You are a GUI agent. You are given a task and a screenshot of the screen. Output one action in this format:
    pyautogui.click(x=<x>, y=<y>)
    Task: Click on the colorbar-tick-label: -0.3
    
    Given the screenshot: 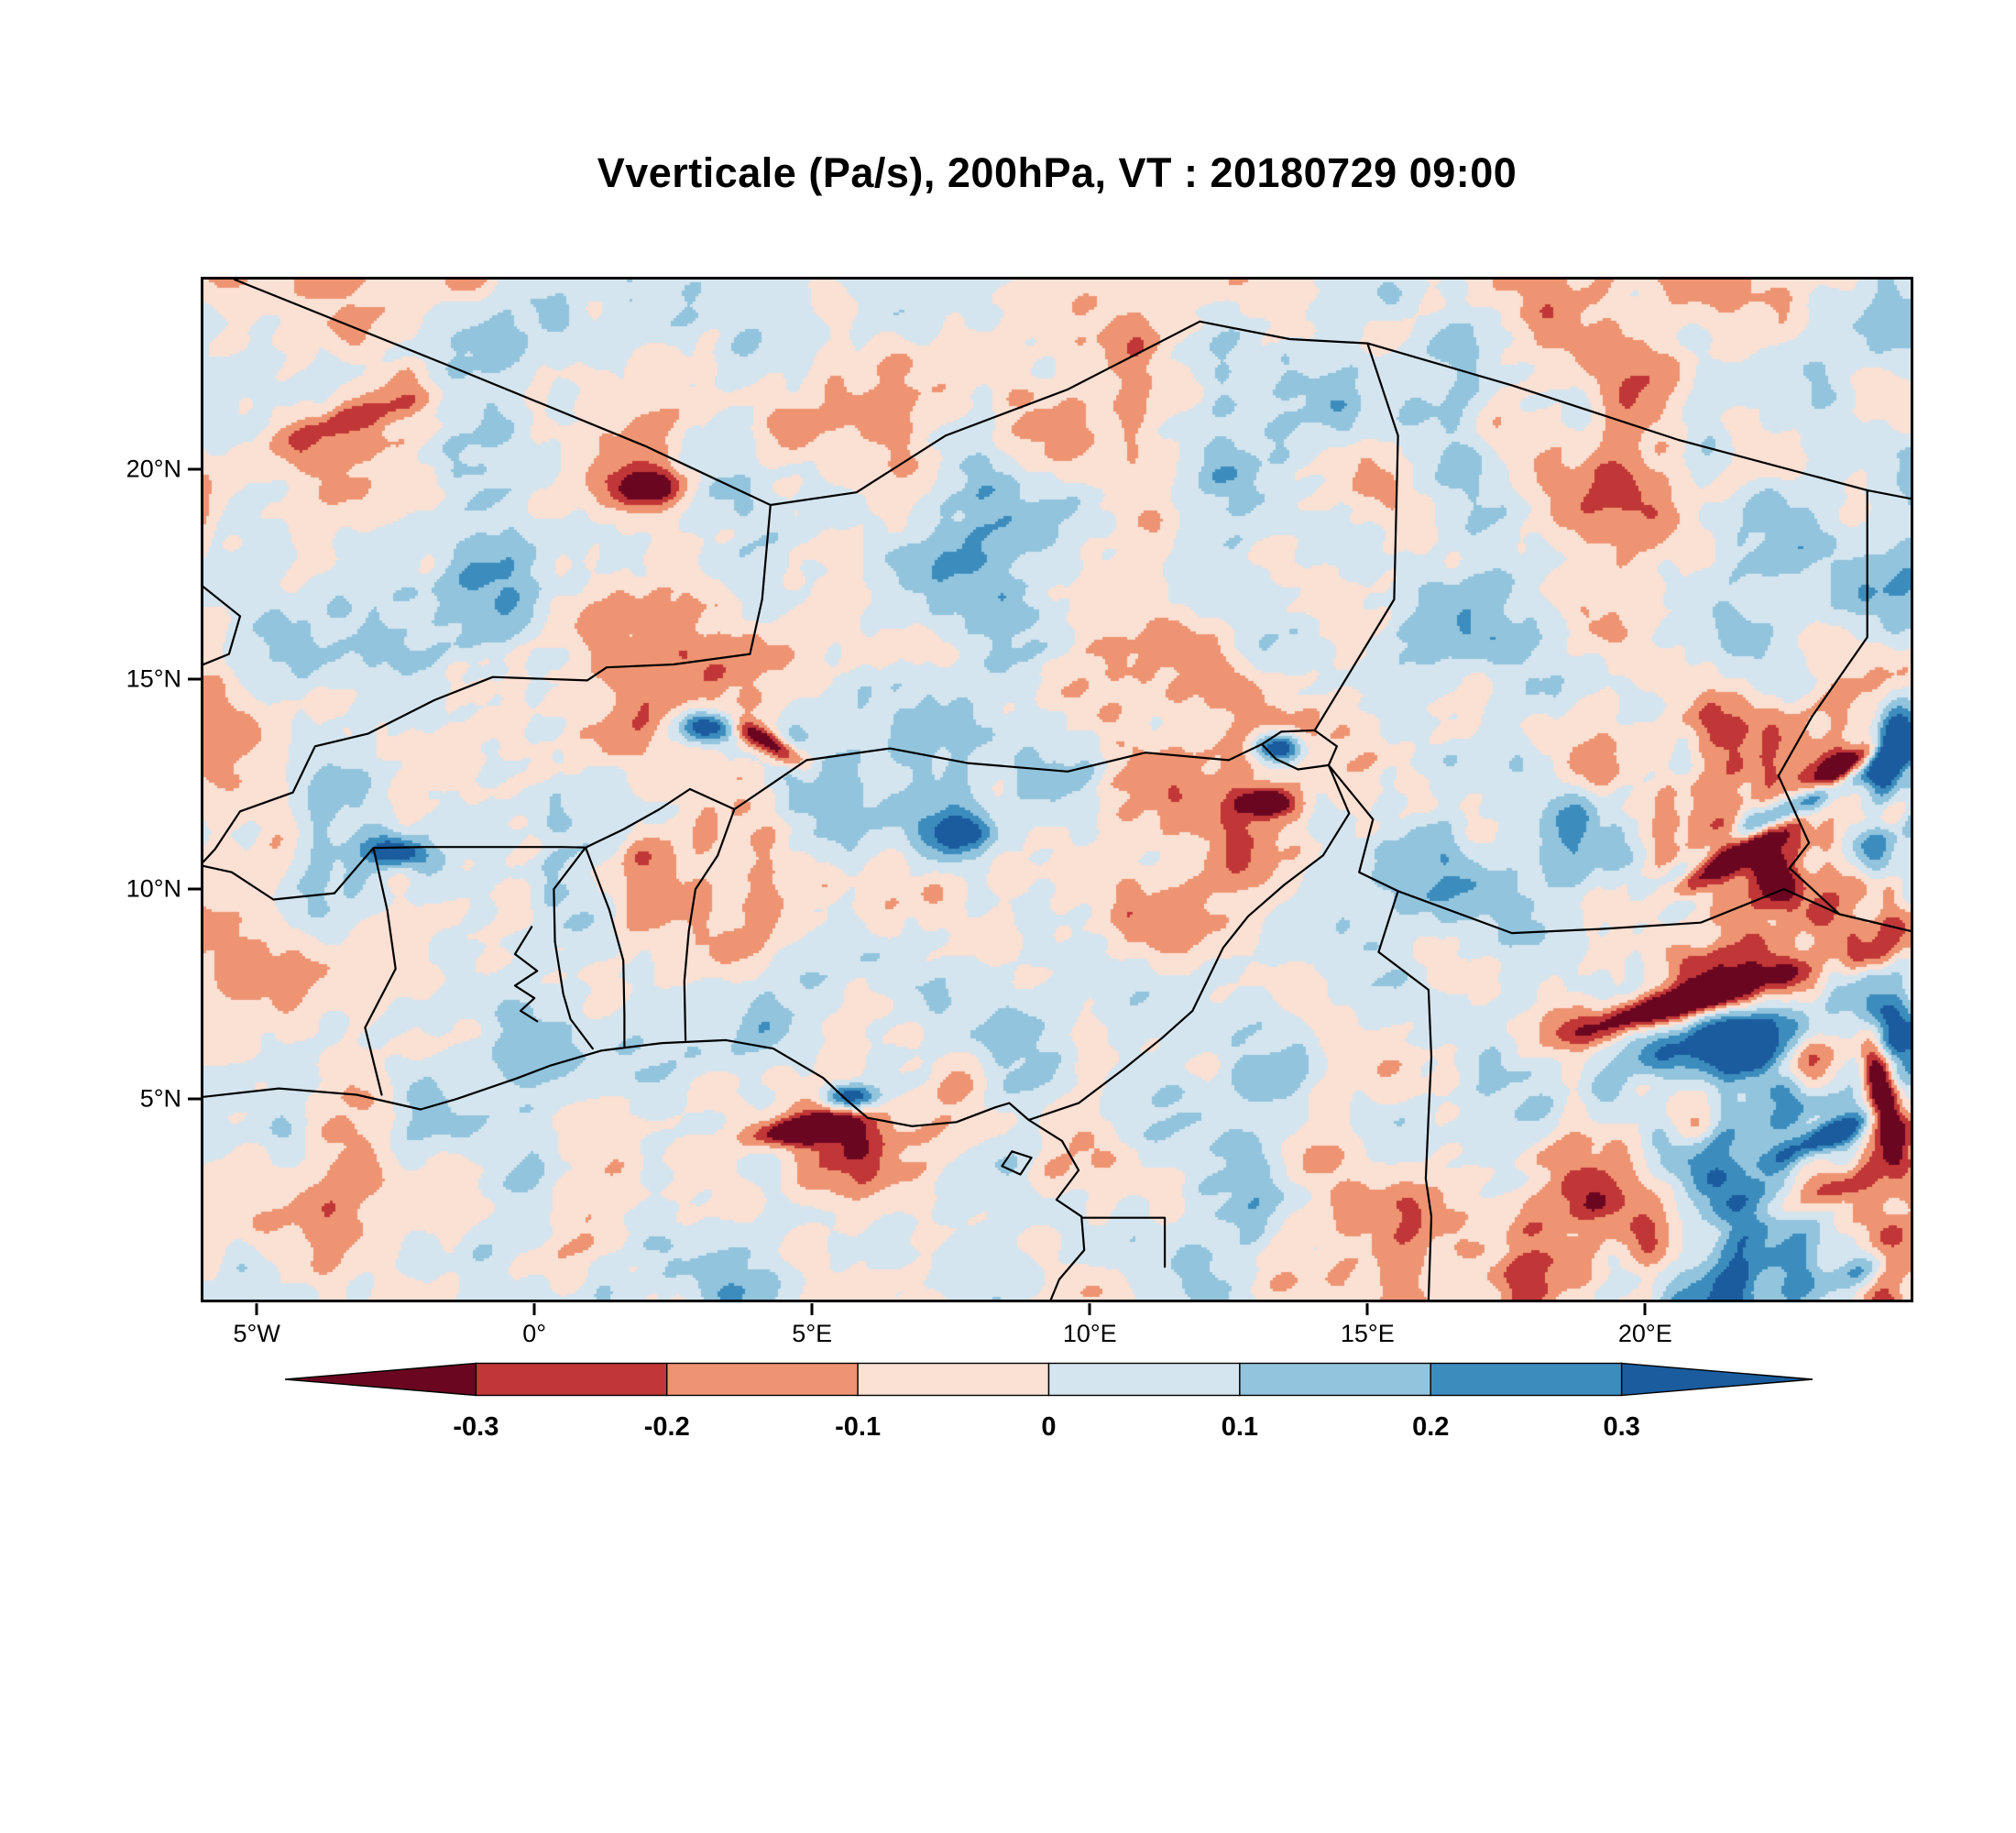 What is the action you would take?
    pyautogui.click(x=476, y=1427)
    